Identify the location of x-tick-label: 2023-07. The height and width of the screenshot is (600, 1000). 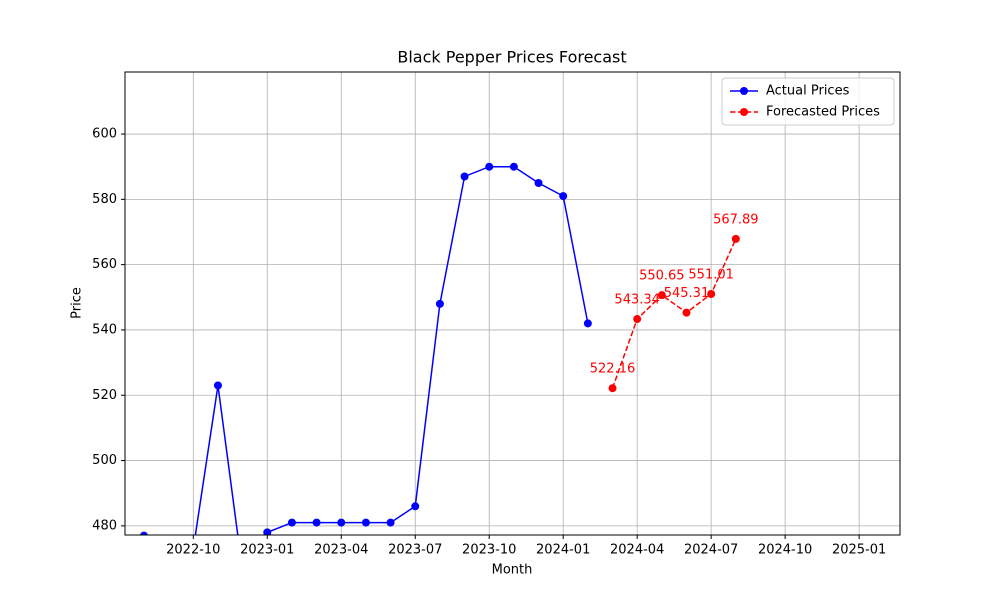
(415, 550).